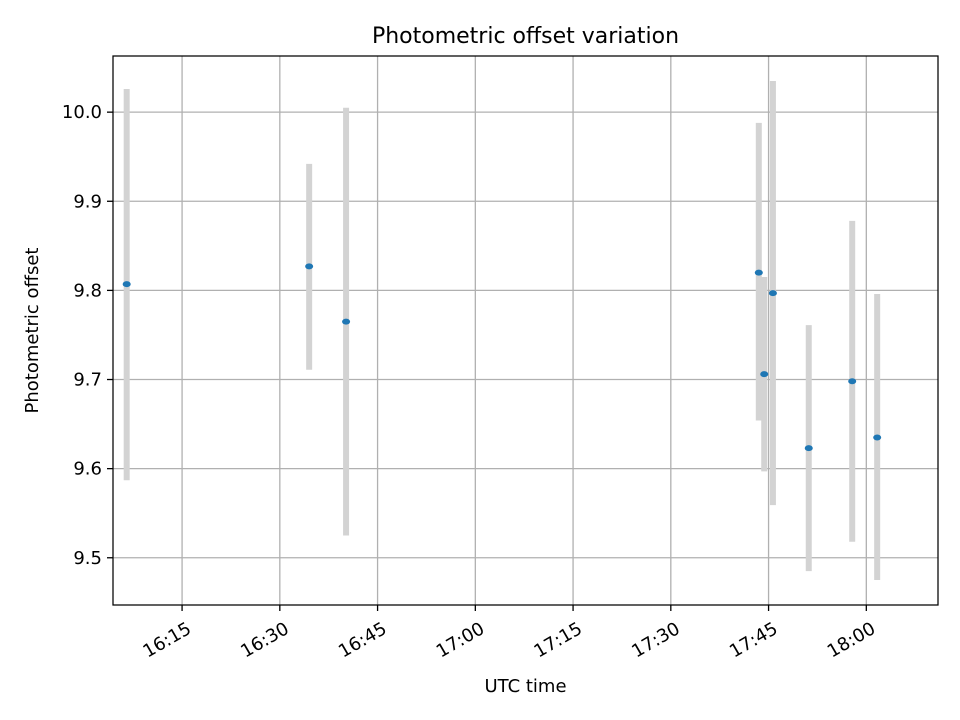  Describe the element at coordinates (87, 201) in the screenshot. I see `y-tick-label: 9.9` at that location.